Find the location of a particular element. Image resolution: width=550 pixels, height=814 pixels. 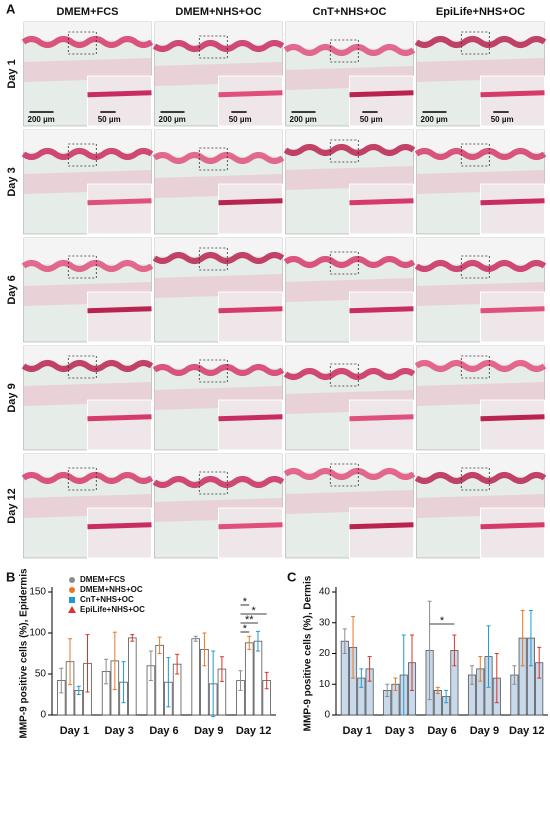

column-header: CnT+NHS+OC is located at coordinates (350, 12).